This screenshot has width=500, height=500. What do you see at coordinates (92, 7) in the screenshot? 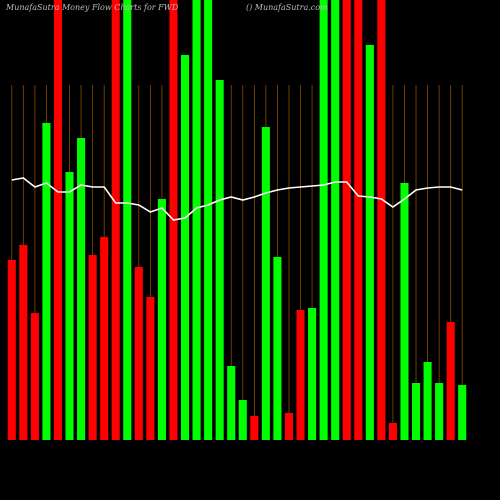
I see `chart-title: MunafaSutra Money Flow Charts for FWD` at bounding box center [92, 7].